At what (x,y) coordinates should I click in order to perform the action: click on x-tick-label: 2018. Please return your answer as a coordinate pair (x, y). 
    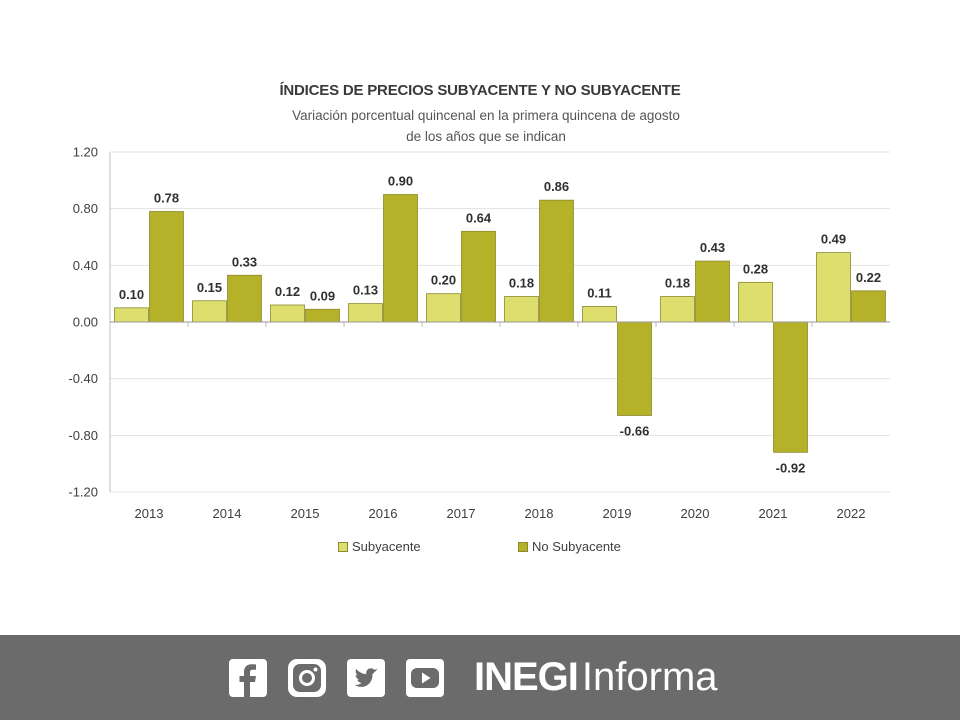
    Looking at the image, I should click on (539, 513).